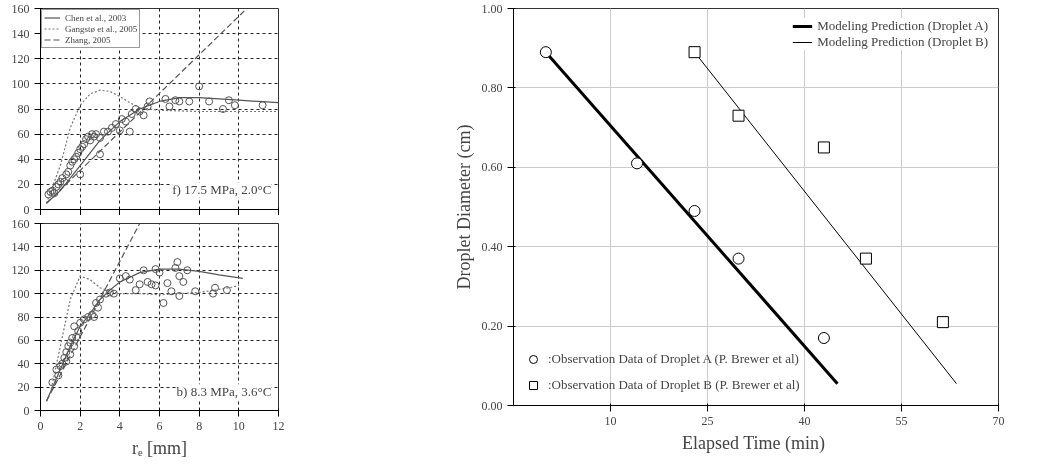 The image size is (1041, 464). What do you see at coordinates (464, 207) in the screenshot?
I see `y-axis-title: Droplet Diameter (cm)` at bounding box center [464, 207].